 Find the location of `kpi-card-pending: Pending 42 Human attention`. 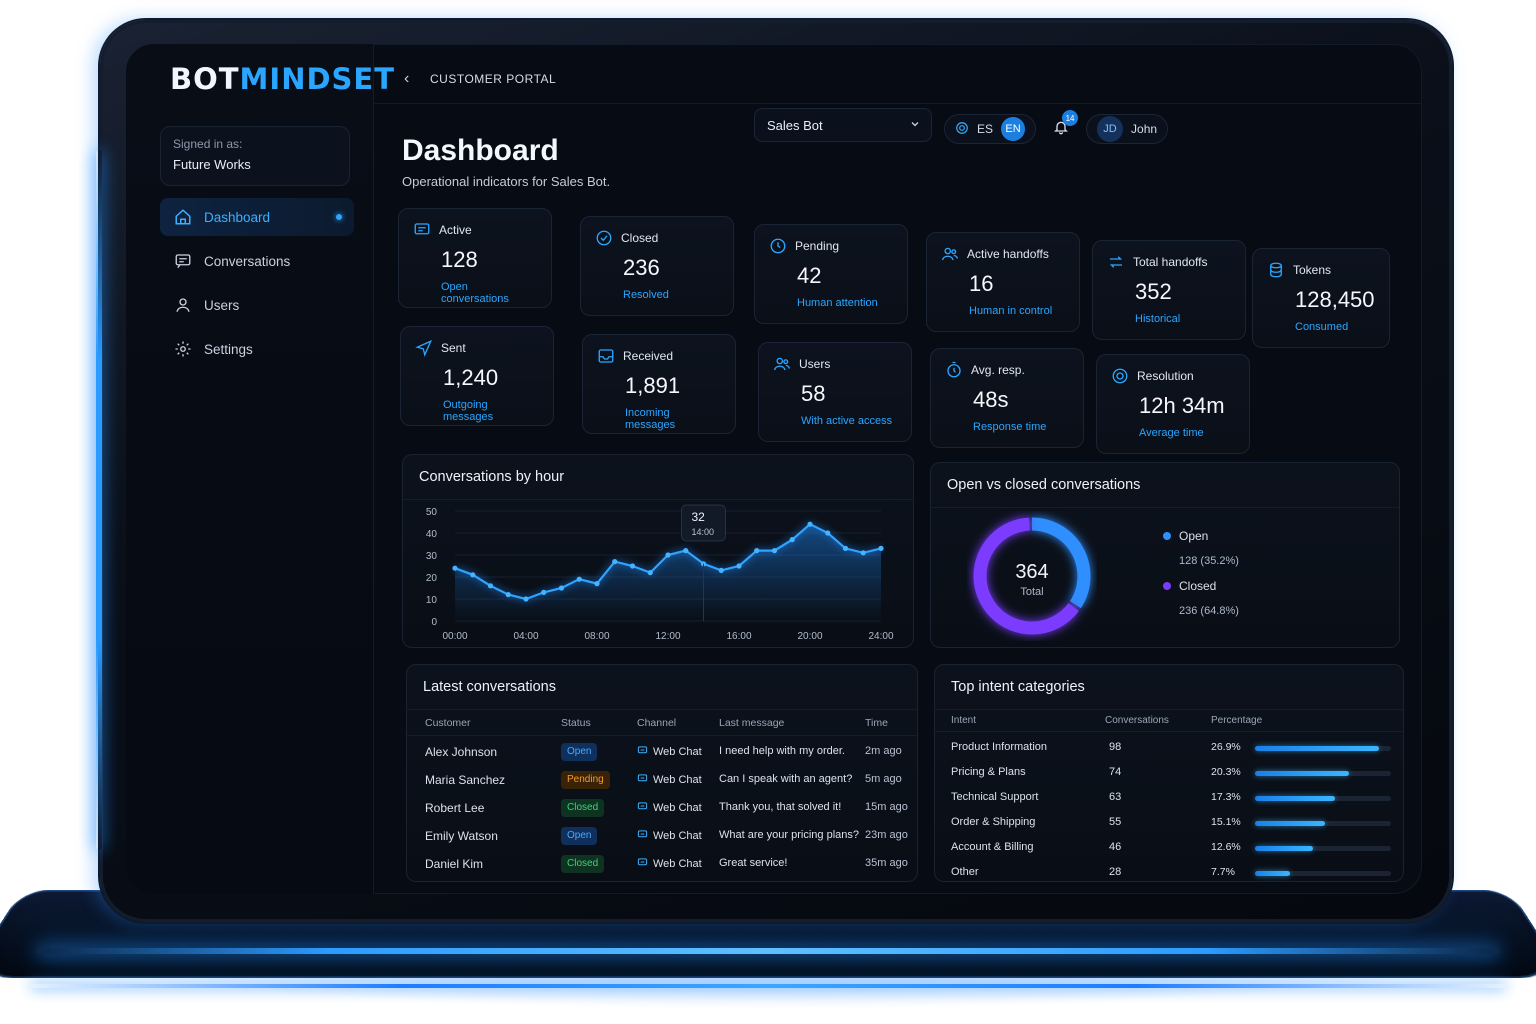

kpi-card-pending: Pending 42 Human attention is located at coordinates (831, 274).